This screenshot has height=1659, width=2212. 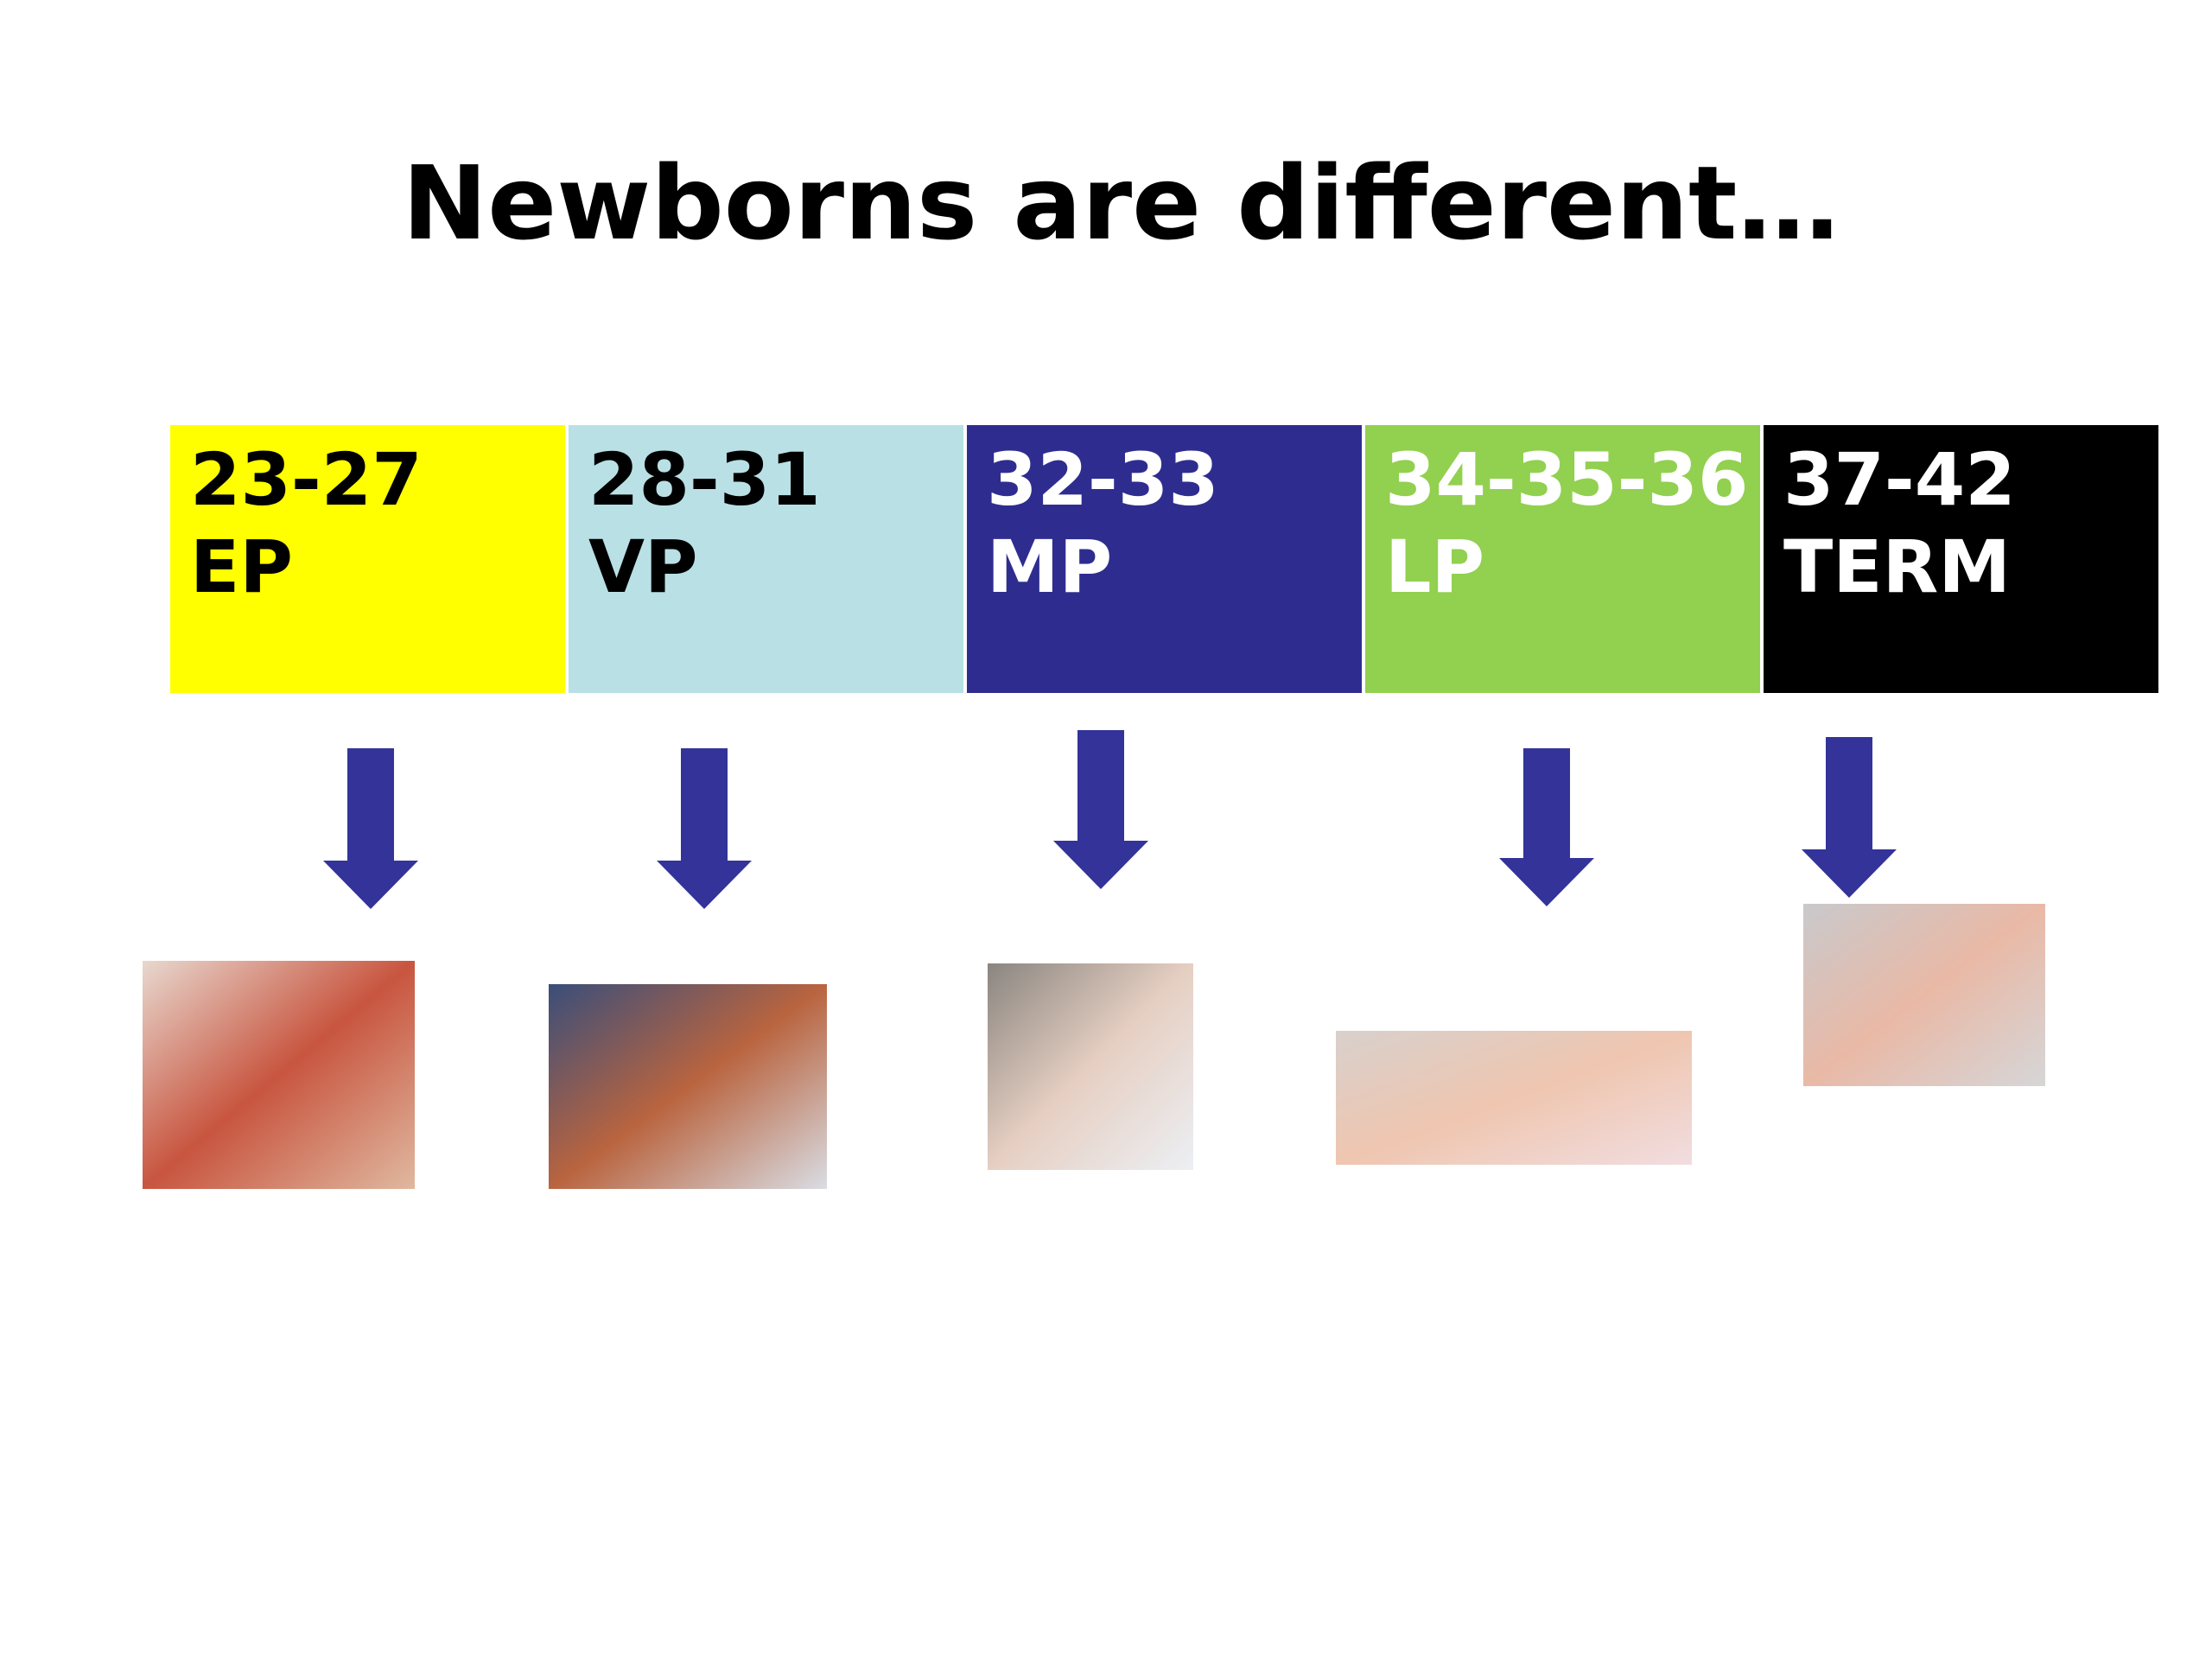 What do you see at coordinates (1434, 566) in the screenshot?
I see `stage-label: LP` at bounding box center [1434, 566].